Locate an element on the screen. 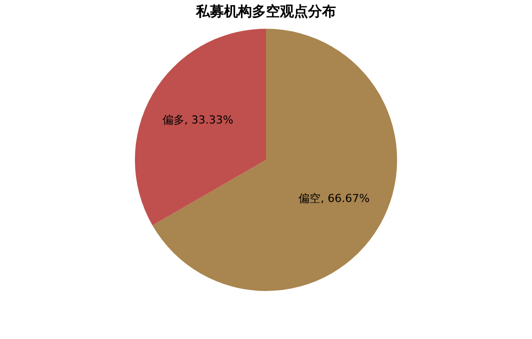 The width and height of the screenshot is (532, 339). data-label: , 33.33% is located at coordinates (209, 119).